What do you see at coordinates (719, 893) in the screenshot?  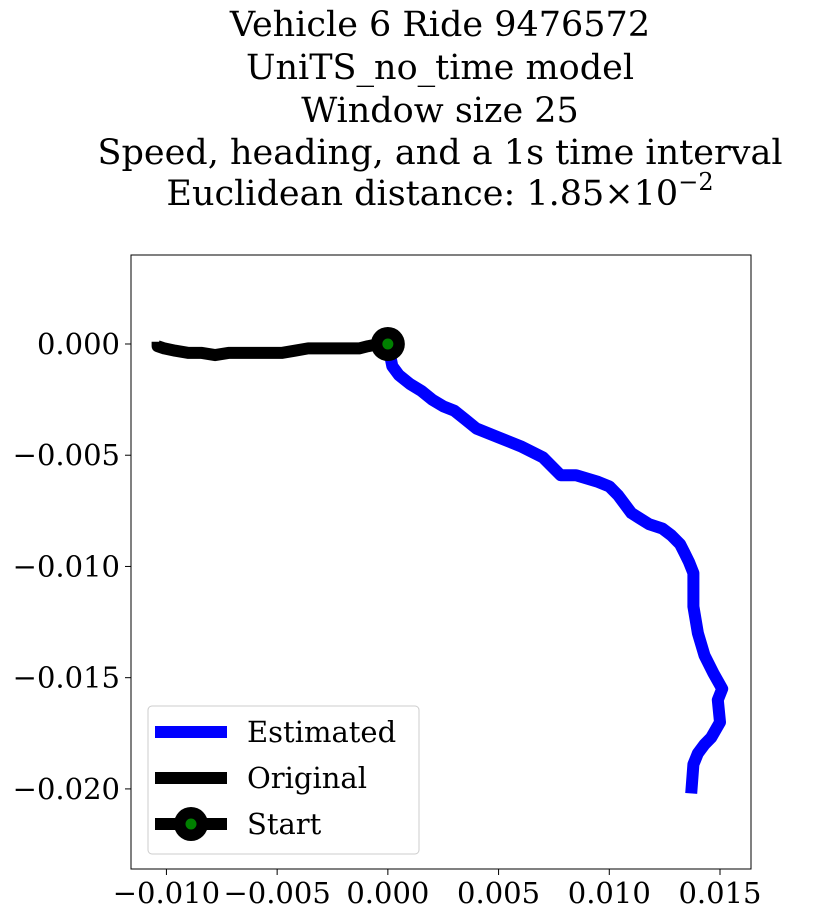 I see `x-tick-label: 0.015` at bounding box center [719, 893].